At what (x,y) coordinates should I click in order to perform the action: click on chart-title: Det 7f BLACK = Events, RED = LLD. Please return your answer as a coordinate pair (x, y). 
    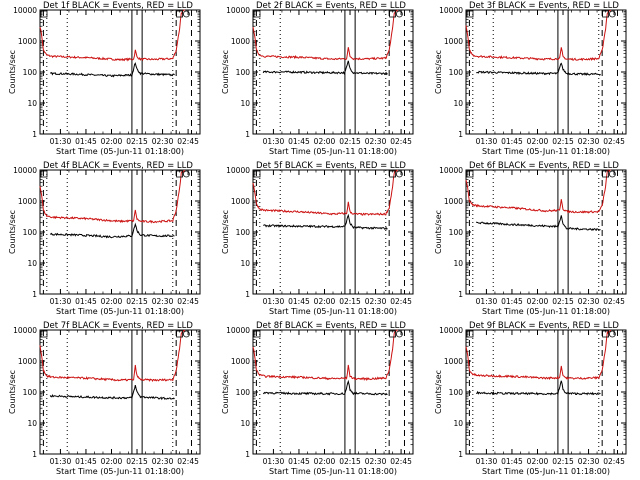
    Looking at the image, I should click on (118, 326).